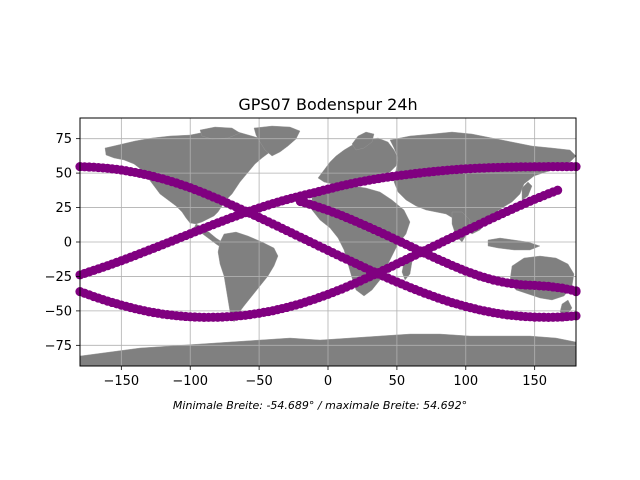  I want to click on y-tick-label: 50, so click(63, 174).